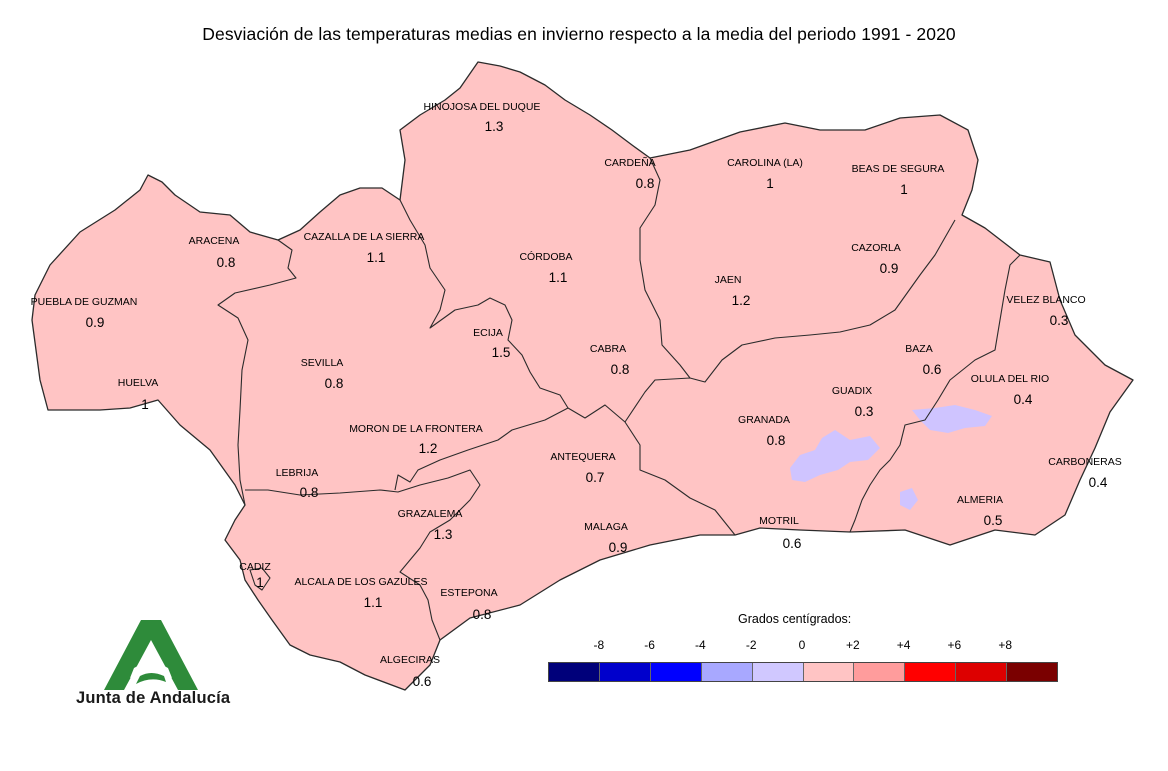  Describe the element at coordinates (608, 349) in the screenshot. I see `station-name: CABRA` at that location.